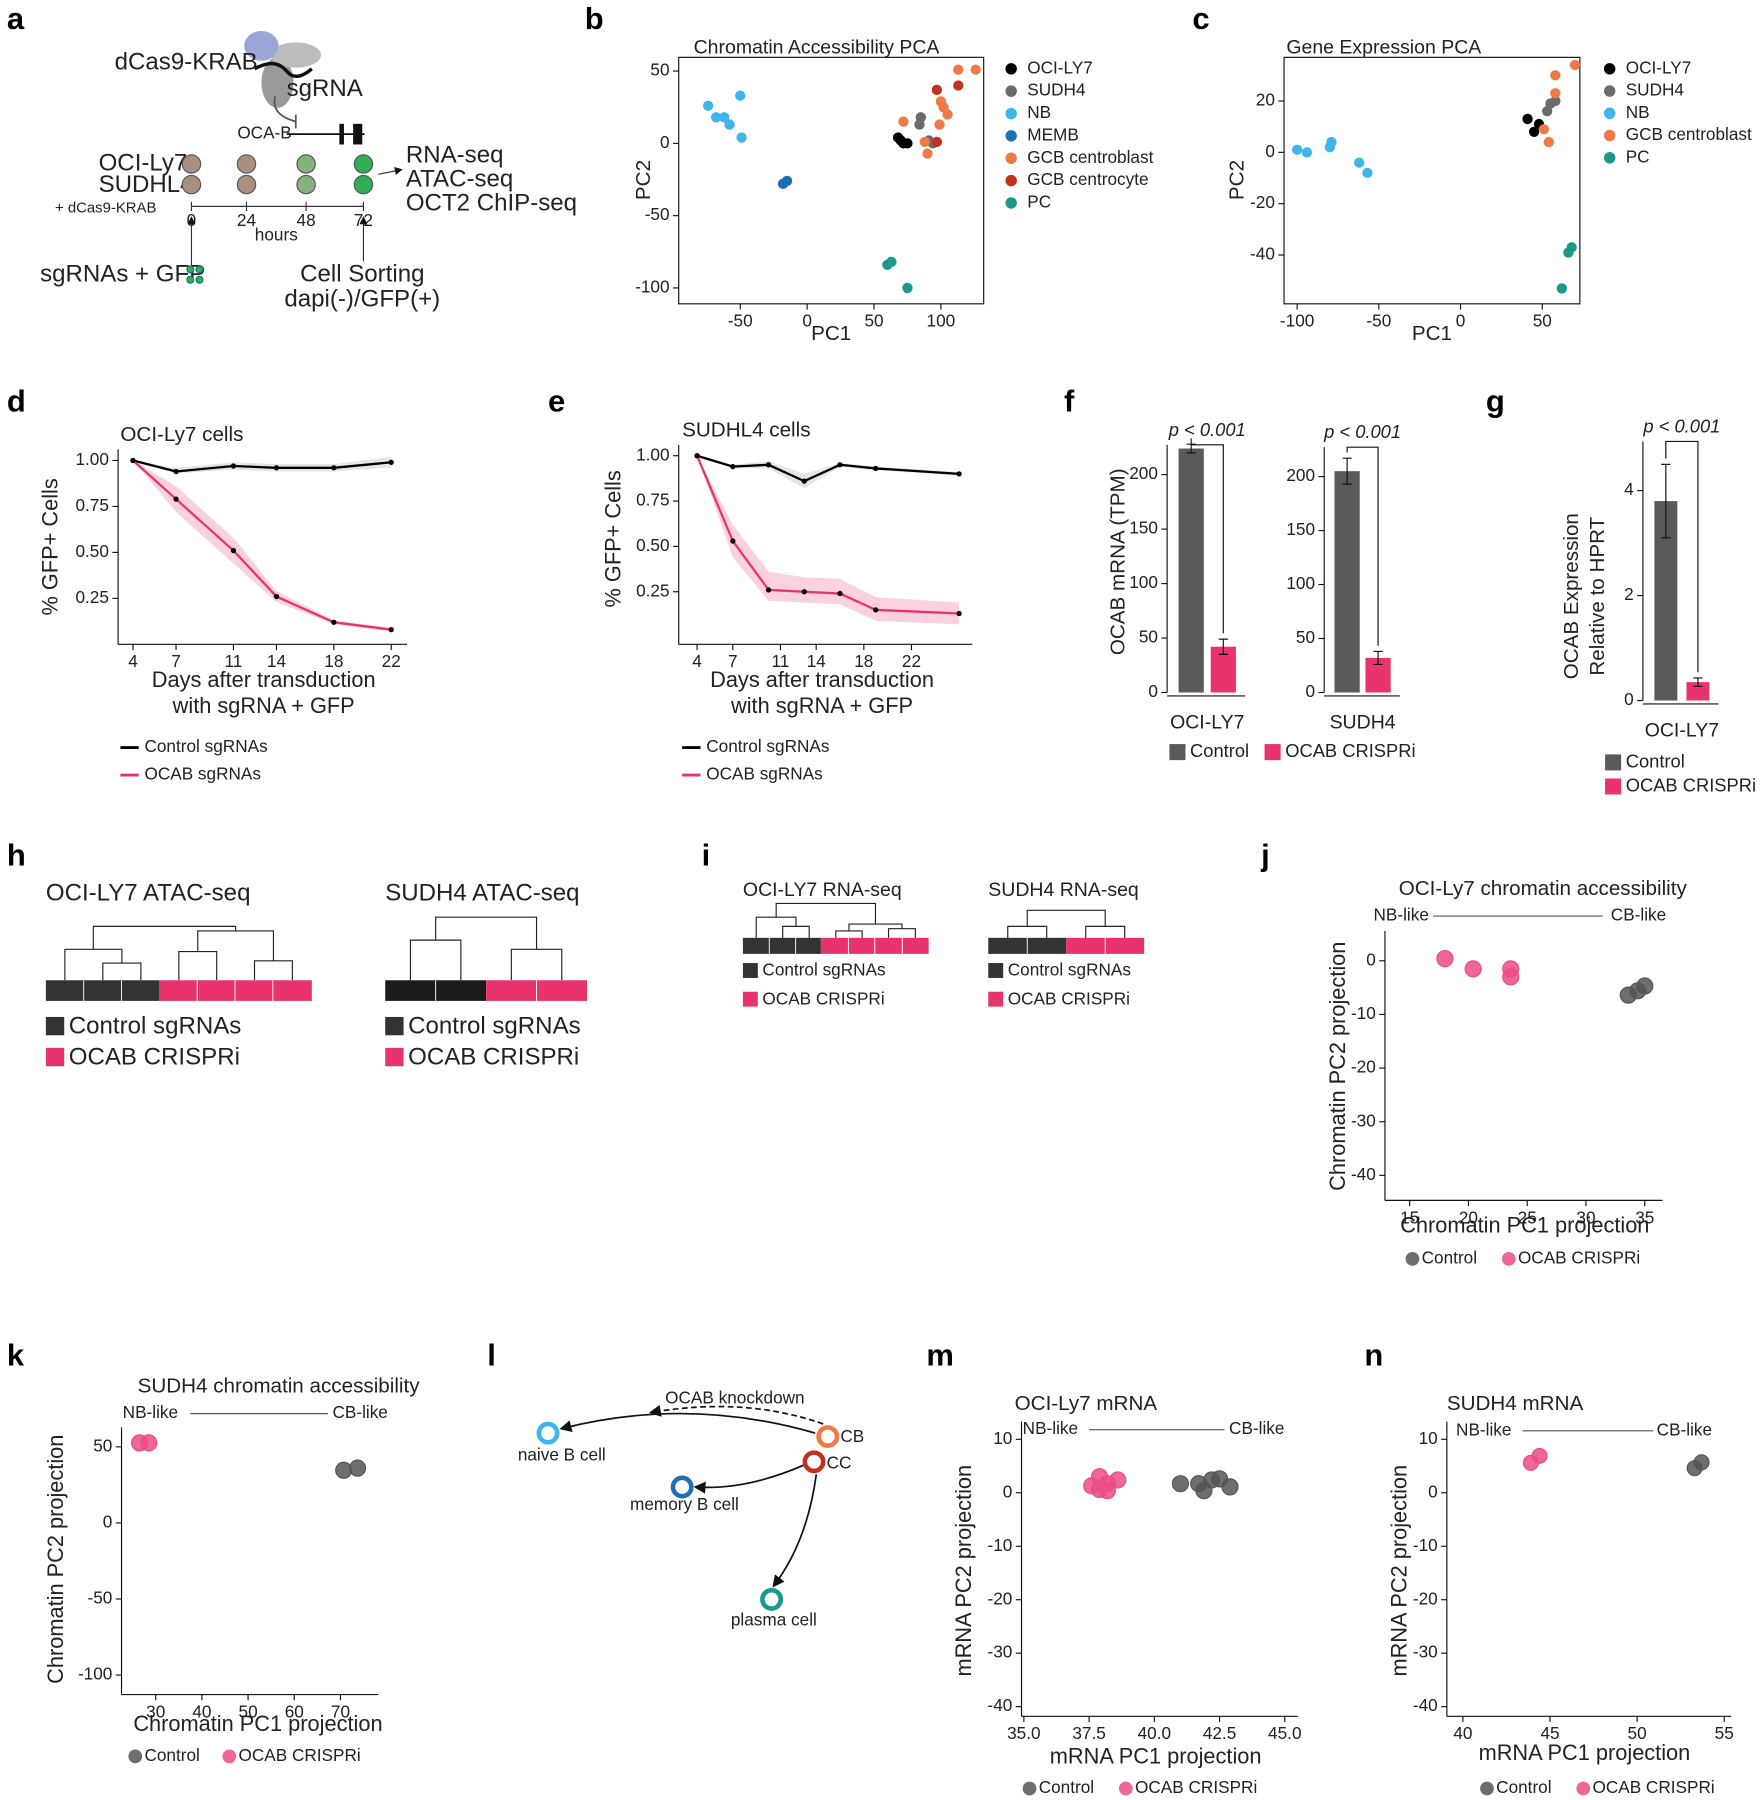 The height and width of the screenshot is (1800, 1761). Describe the element at coordinates (1383, 47) in the screenshot. I see `chart-title: Gene Expression PCA` at that location.